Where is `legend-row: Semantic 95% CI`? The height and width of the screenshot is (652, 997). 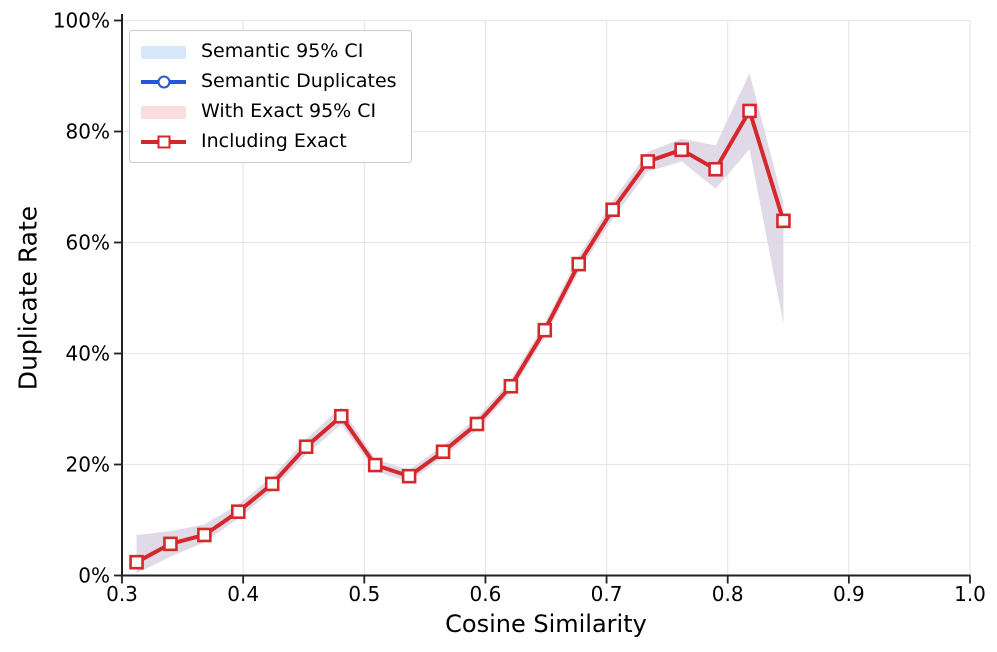
legend-row: Semantic 95% CI is located at coordinates (269, 51).